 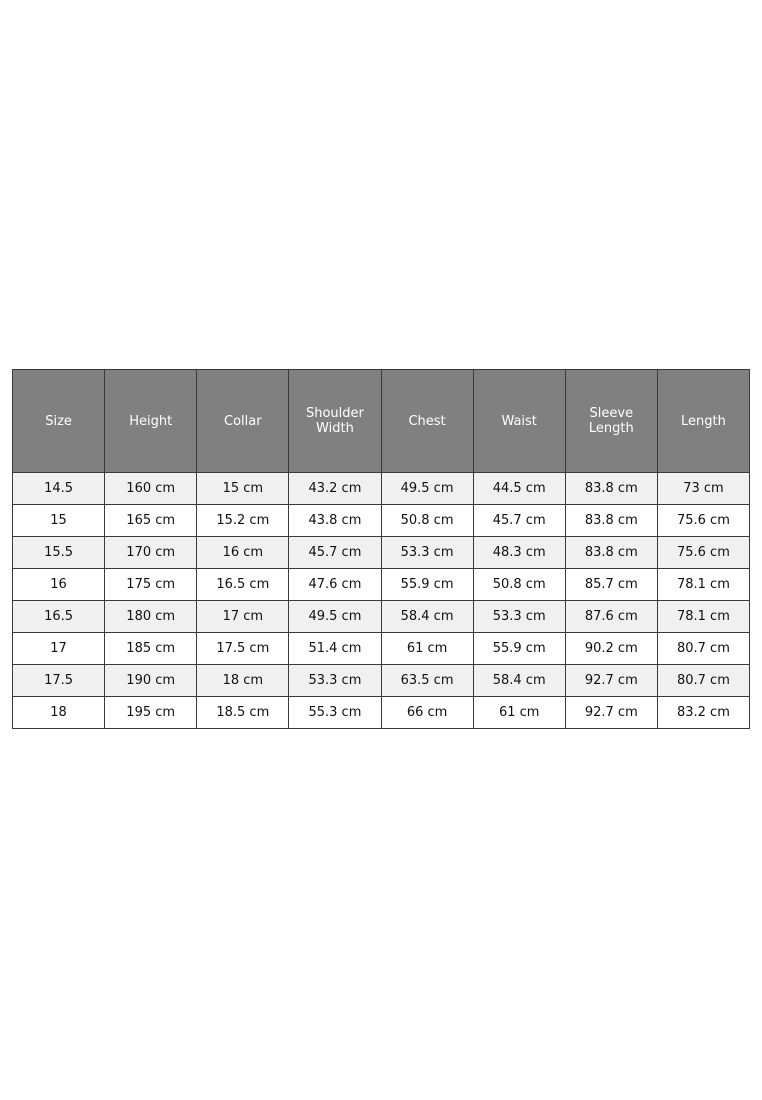 I want to click on table-cell: 15, so click(x=58, y=520).